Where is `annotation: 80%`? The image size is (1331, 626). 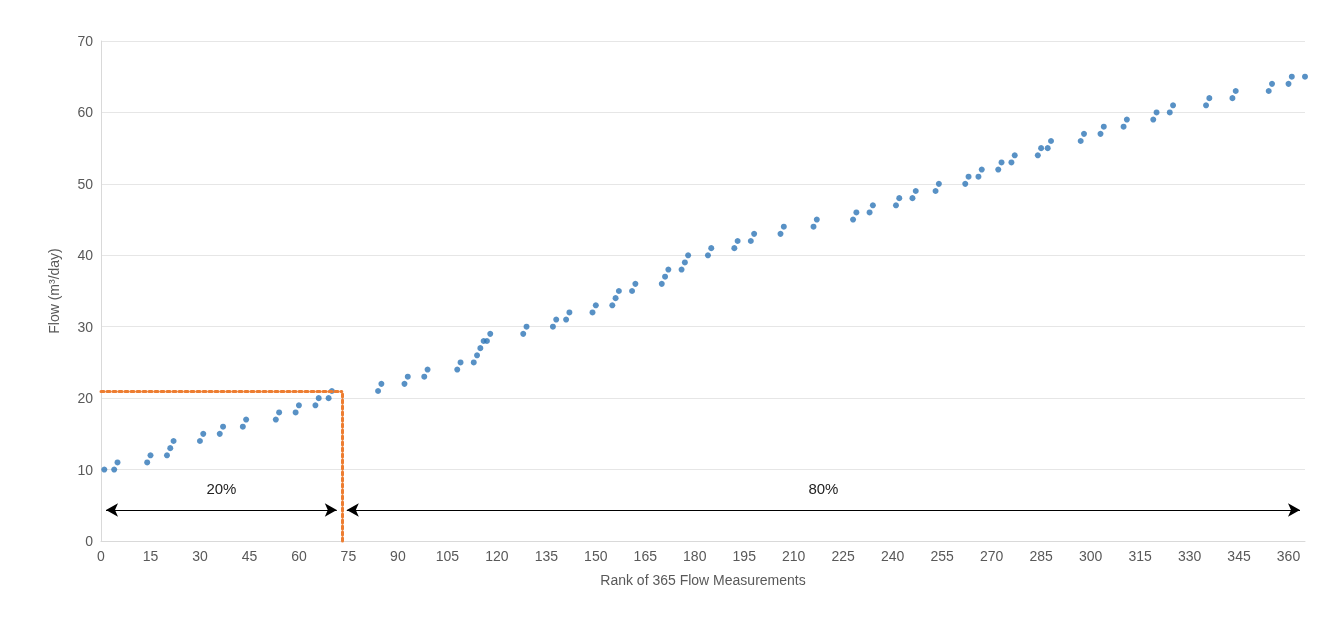 annotation: 80% is located at coordinates (823, 488).